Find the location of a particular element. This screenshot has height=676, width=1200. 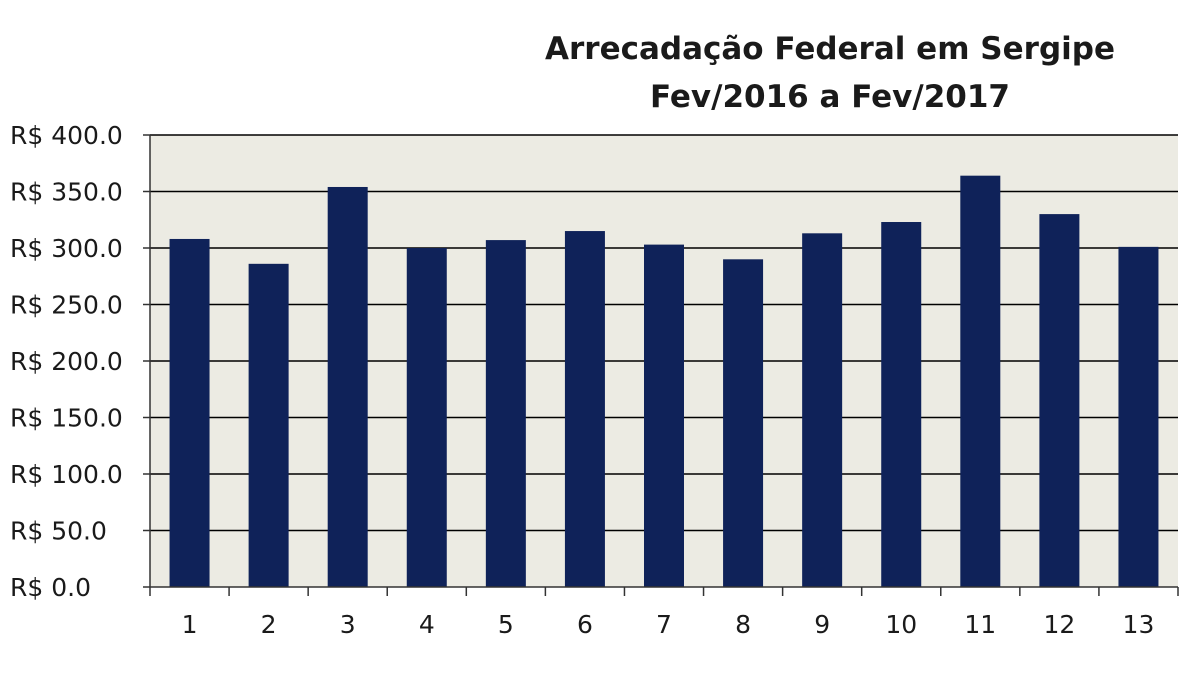

y-tick-label: R$ 300.0 is located at coordinates (66, 248).